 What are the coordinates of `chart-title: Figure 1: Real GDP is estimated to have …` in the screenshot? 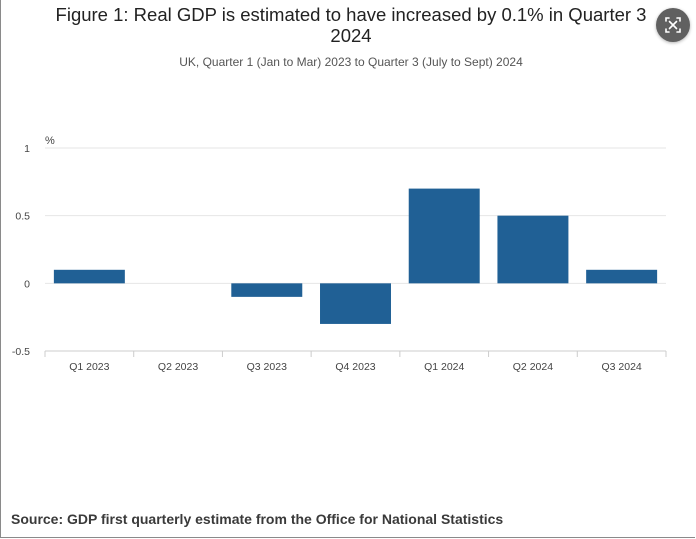 It's located at (351, 25).